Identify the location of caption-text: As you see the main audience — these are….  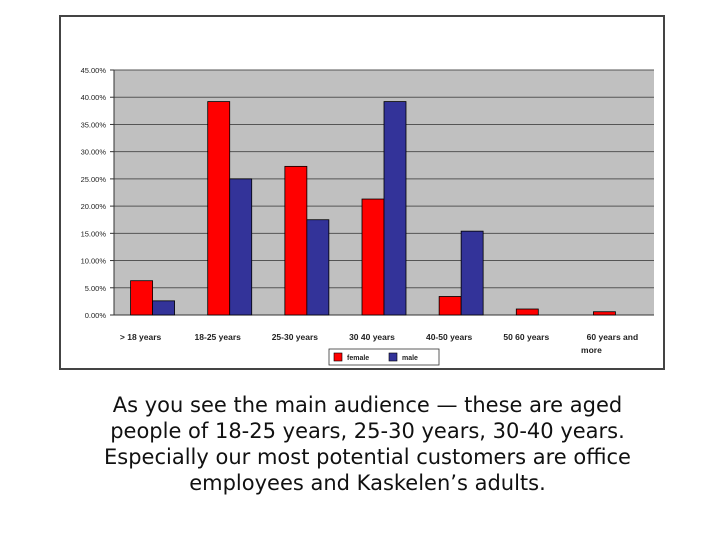
(367, 444).